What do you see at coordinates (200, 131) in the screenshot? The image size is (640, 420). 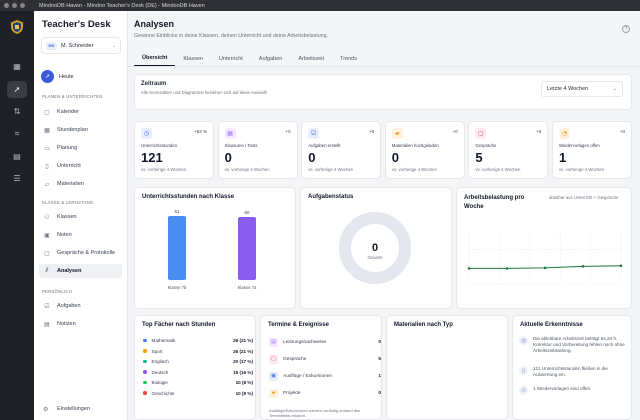 I see `stat-delta: +83 %` at bounding box center [200, 131].